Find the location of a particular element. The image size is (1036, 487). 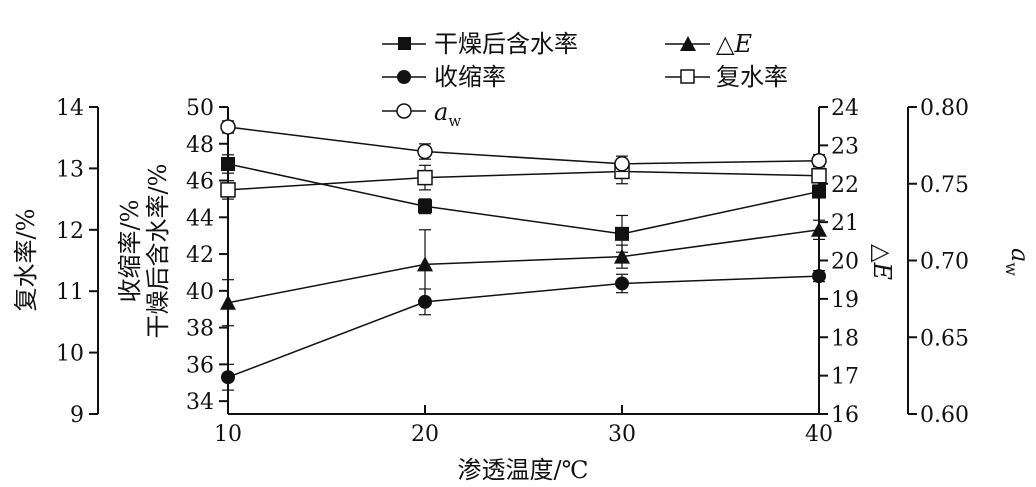

legend-label-moisture: 干燥后含水率 is located at coordinates (506, 44).